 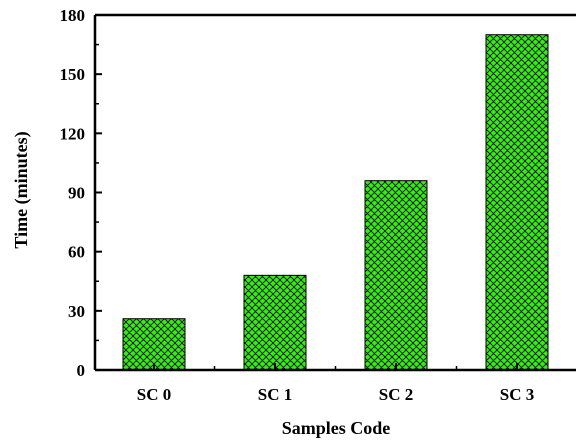 What do you see at coordinates (21, 189) in the screenshot?
I see `y-axis-title: Time (minutes)` at bounding box center [21, 189].